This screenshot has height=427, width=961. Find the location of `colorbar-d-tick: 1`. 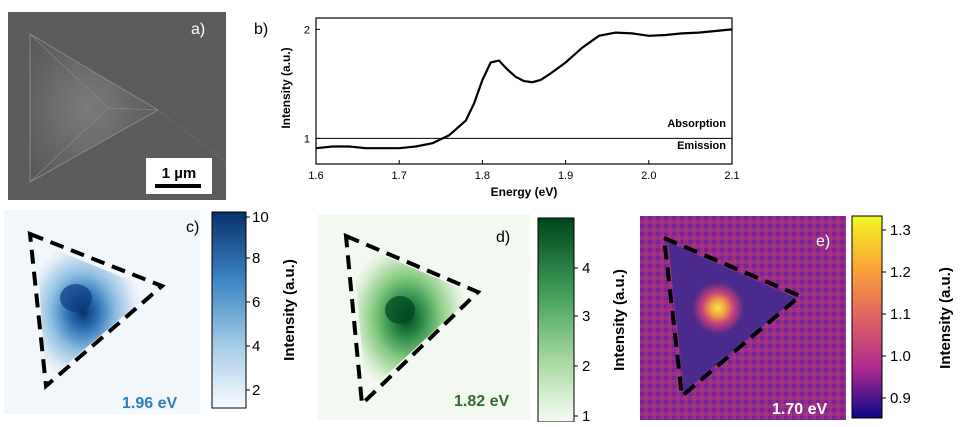

colorbar-d-tick: 1 is located at coordinates (586, 415).